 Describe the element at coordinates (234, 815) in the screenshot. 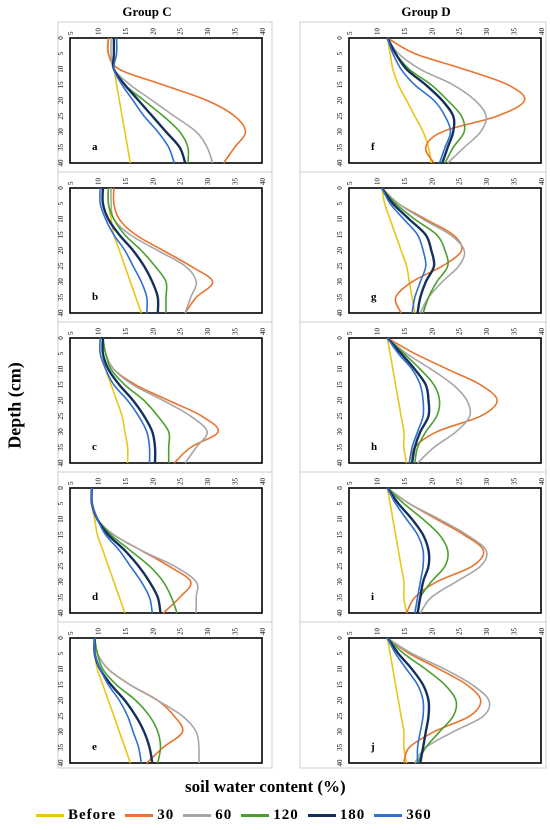

I see `legend: Before 30 60 120 180 360` at that location.